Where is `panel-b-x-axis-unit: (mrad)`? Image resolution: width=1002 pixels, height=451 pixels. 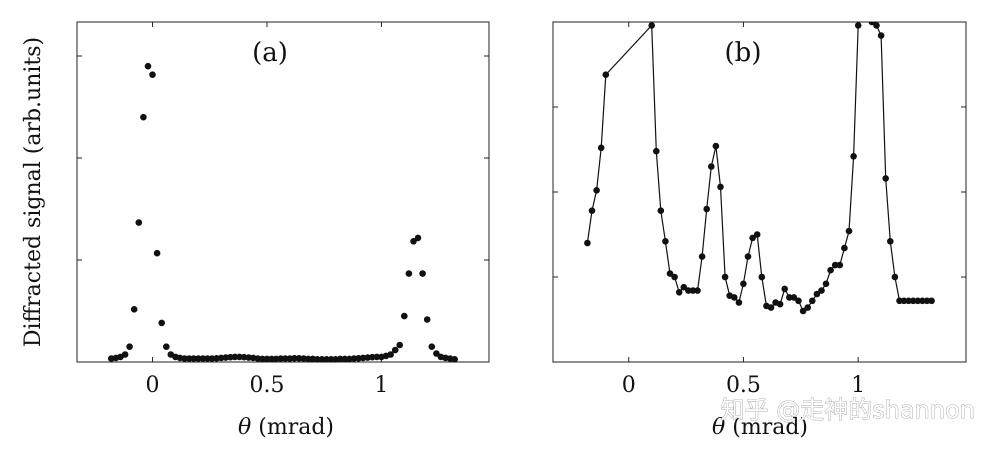
panel-b-x-axis-unit: (mrad) is located at coordinates (770, 427).